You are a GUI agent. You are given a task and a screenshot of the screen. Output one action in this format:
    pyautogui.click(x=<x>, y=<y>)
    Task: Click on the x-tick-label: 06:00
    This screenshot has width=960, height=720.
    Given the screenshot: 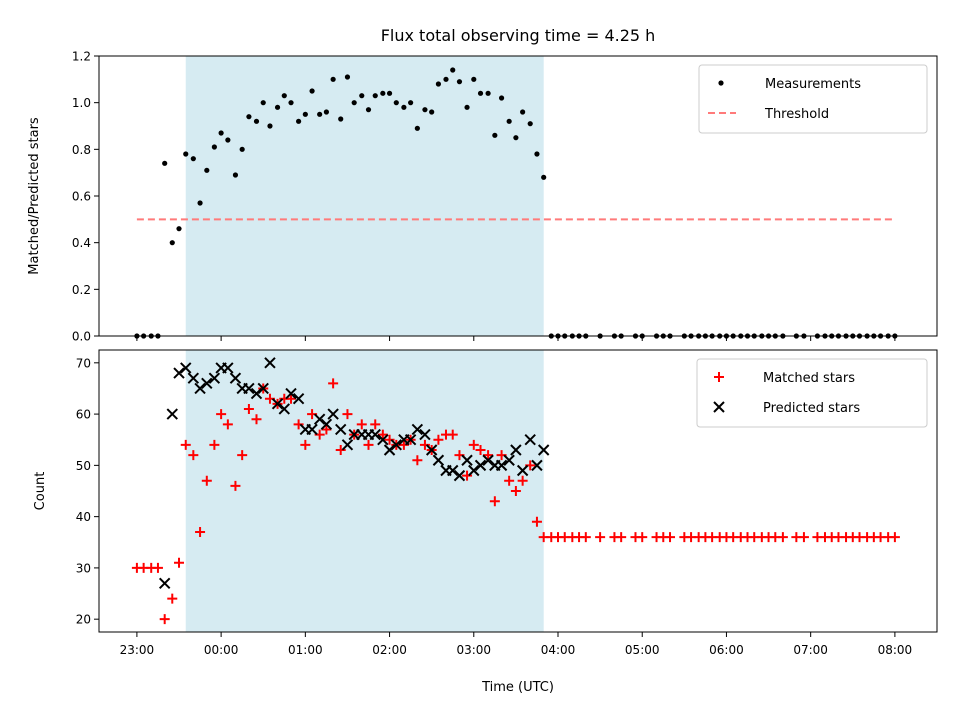 What is the action you would take?
    pyautogui.click(x=726, y=650)
    